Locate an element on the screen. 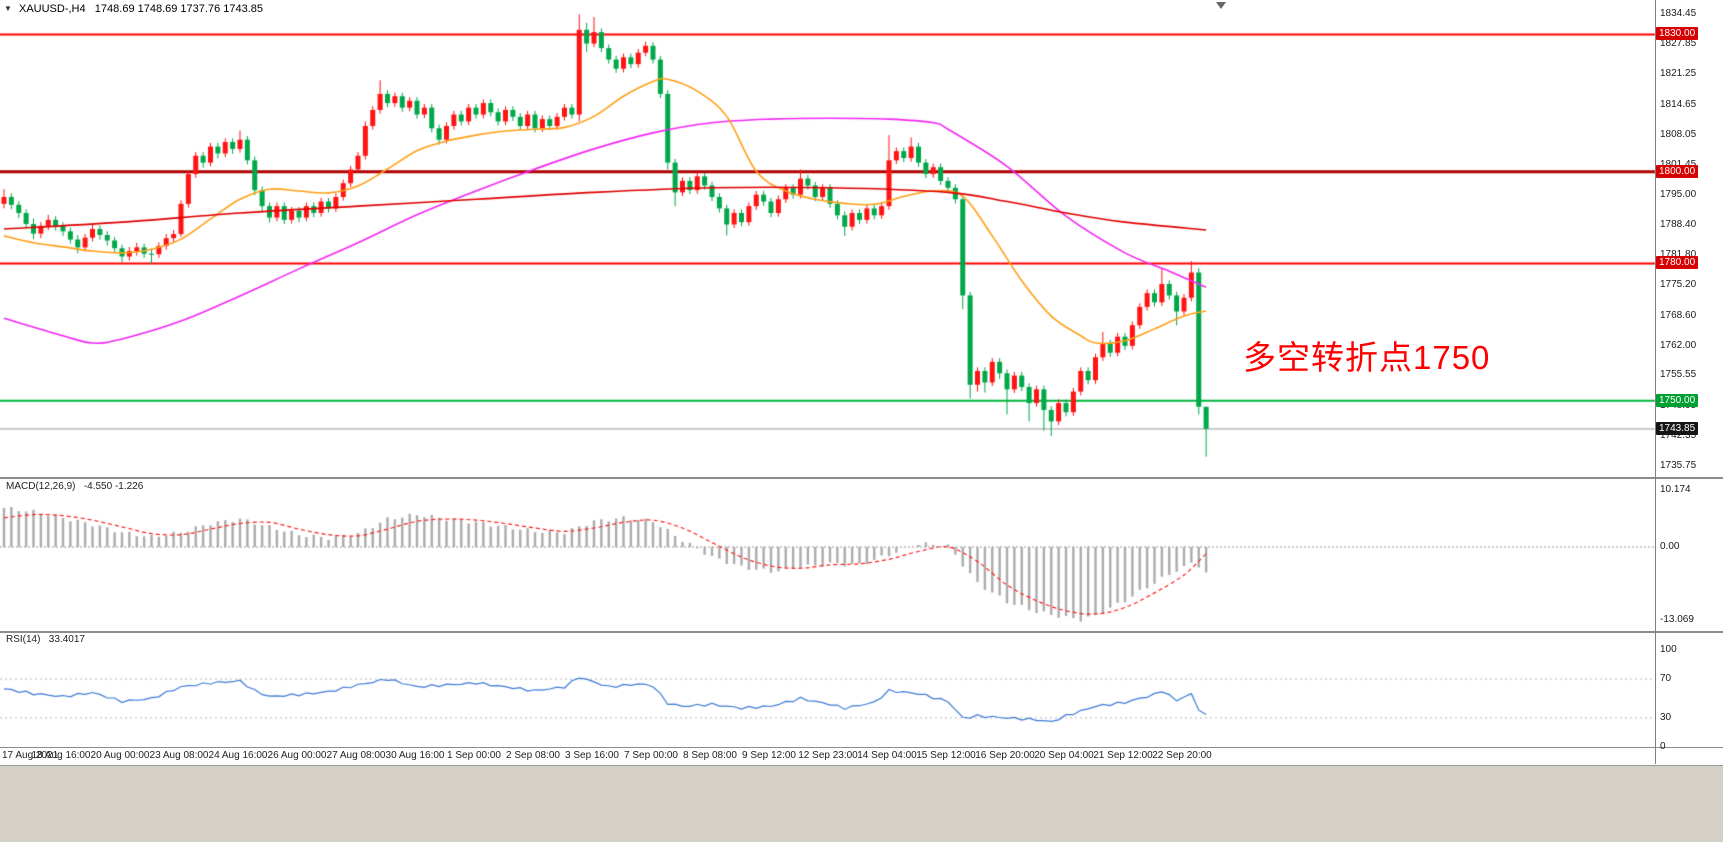 Image resolution: width=1723 pixels, height=842 pixels. macd-axis-label: 0.00 is located at coordinates (1670, 546).